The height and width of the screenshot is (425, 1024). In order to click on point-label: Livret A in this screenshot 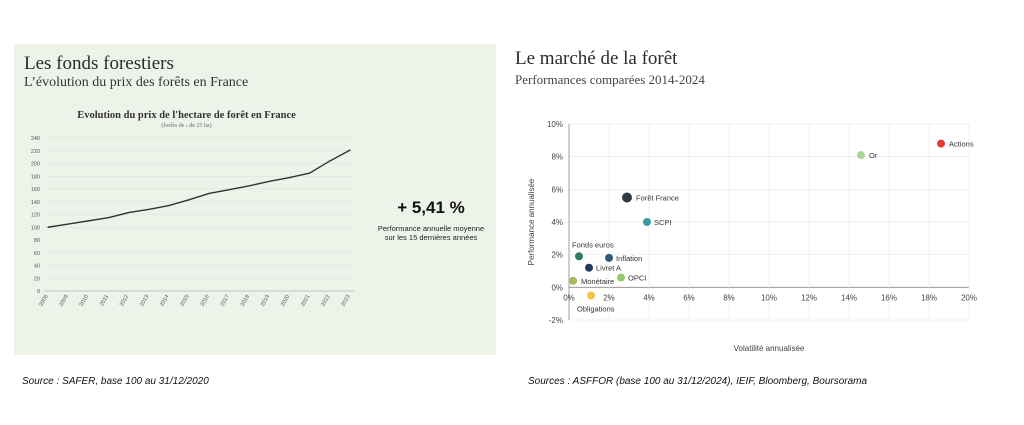, I will do `click(608, 268)`.